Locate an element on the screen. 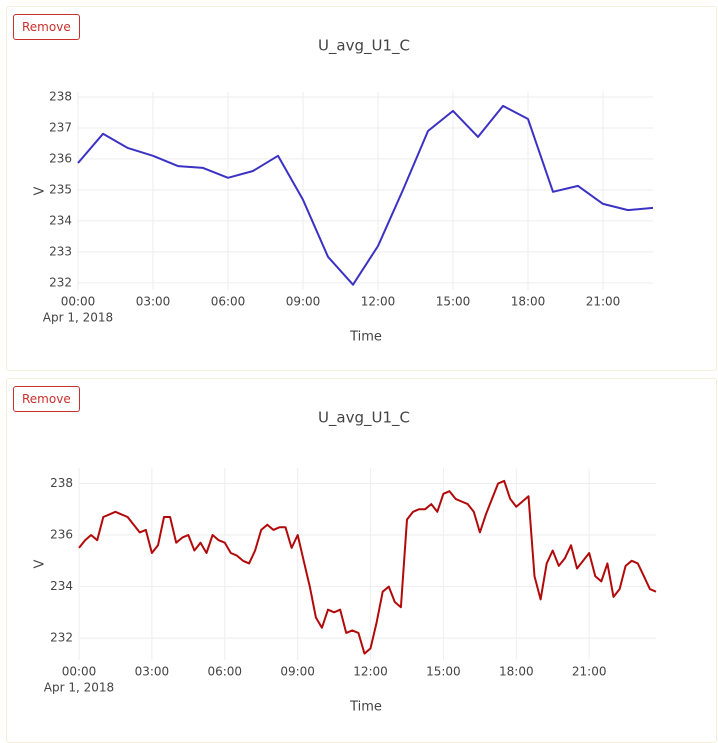 This screenshot has height=743, width=718. y-tick-label: 237 is located at coordinates (60, 127).